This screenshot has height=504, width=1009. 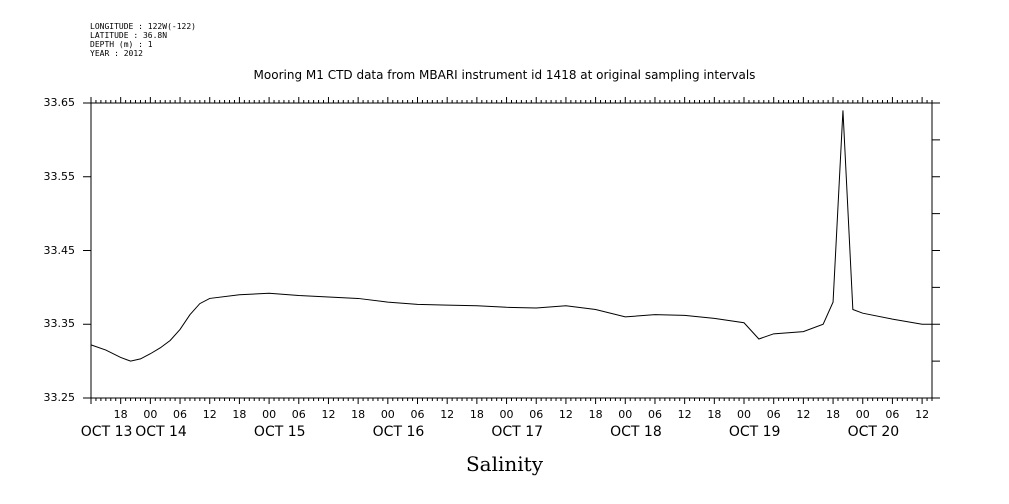 What do you see at coordinates (143, 26) in the screenshot?
I see `longitude-text: LONGITUDE : 122W(-122)` at bounding box center [143, 26].